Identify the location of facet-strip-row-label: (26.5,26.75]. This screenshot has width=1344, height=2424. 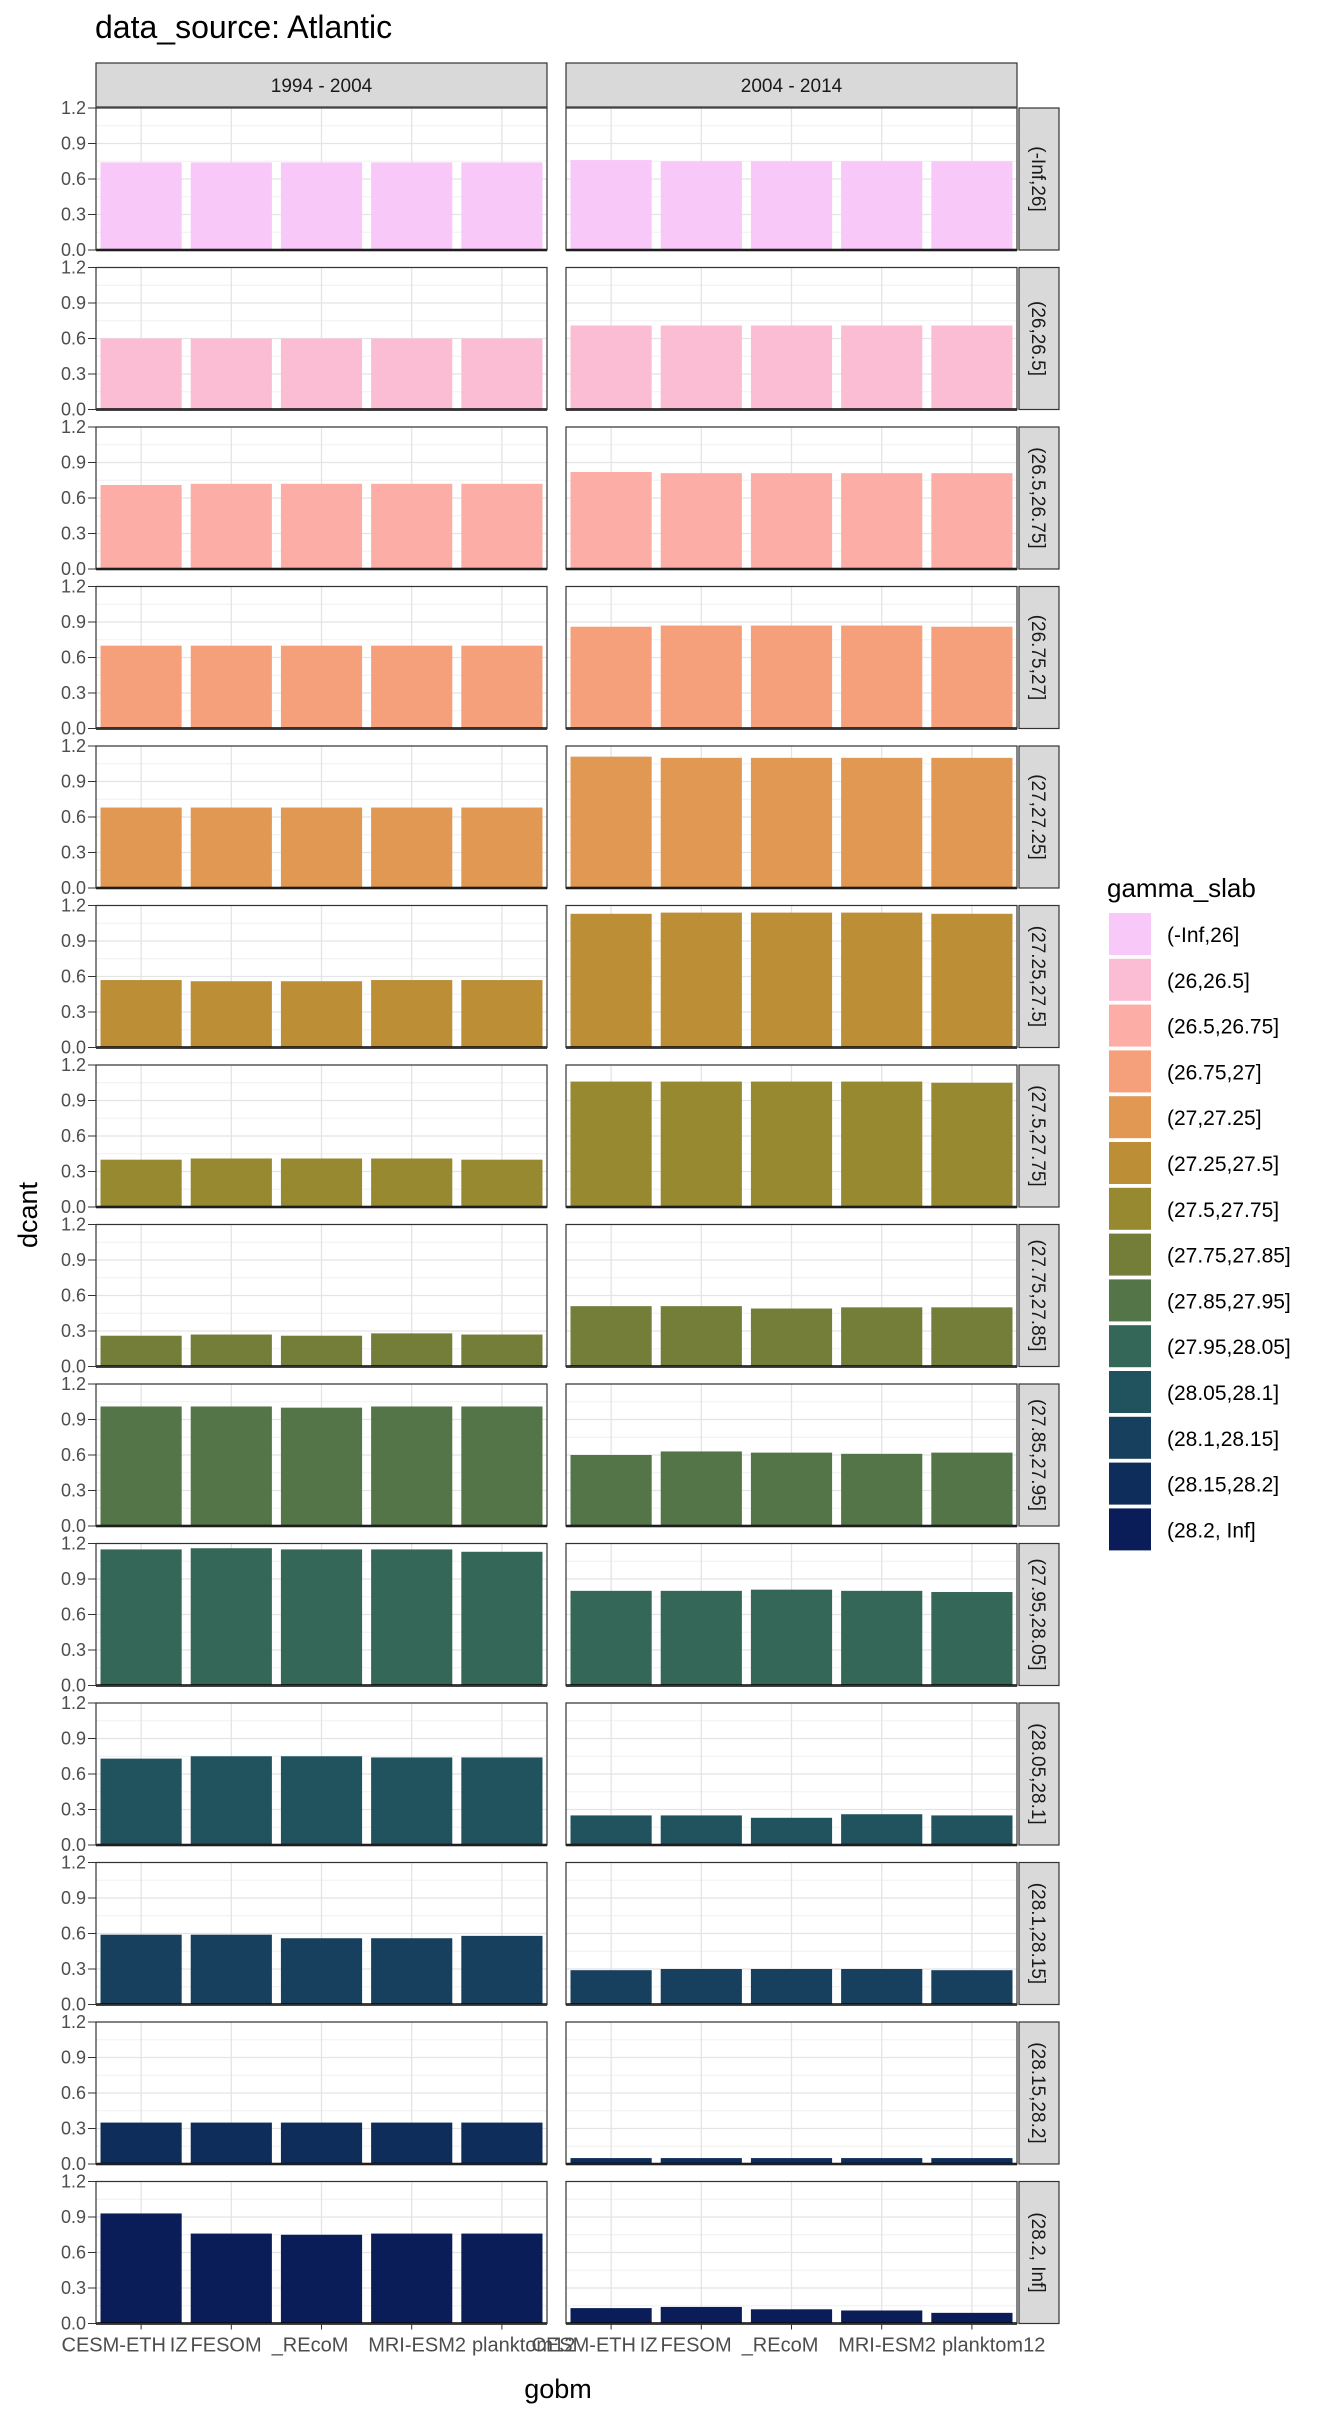
(1037, 497).